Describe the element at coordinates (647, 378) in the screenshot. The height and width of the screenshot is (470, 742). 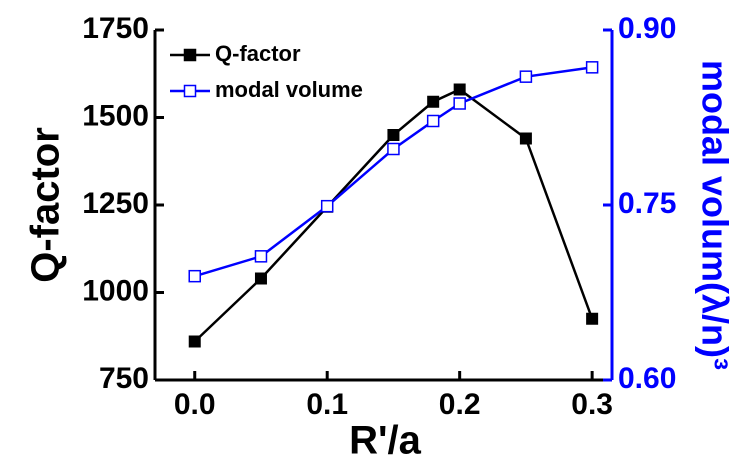
I see `y2-tick-label: 0.60` at that location.